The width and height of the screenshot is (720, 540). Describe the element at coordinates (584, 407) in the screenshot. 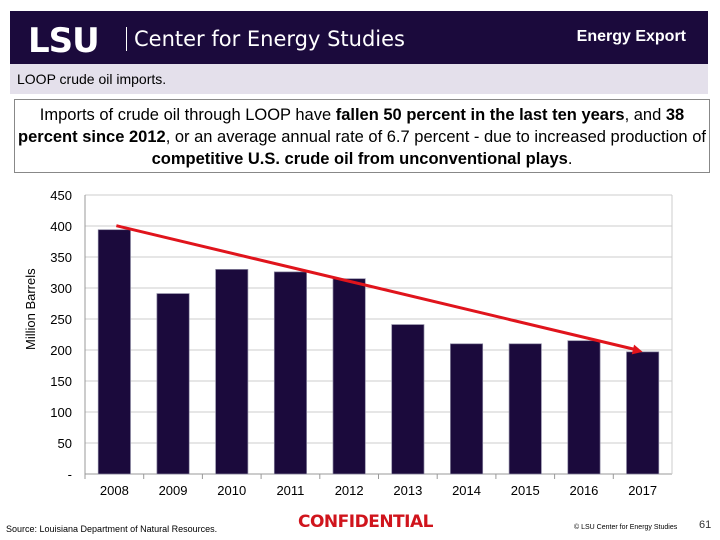

I see `bar-2016` at that location.